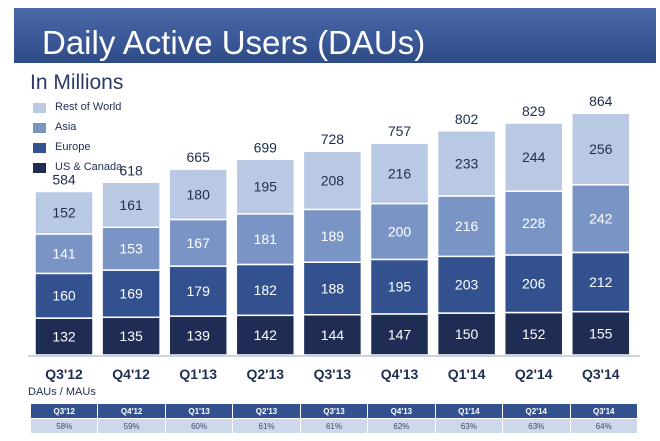 The image size is (660, 441). I want to click on bar-total-label: 618, so click(131, 170).